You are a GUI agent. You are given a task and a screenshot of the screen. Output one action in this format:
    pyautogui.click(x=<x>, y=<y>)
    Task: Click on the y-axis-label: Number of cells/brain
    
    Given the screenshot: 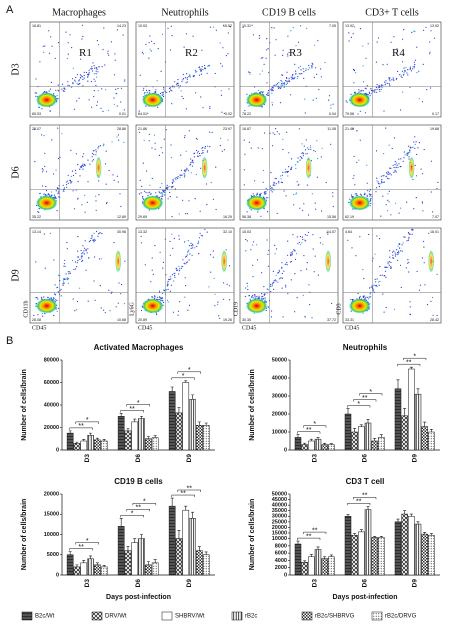 What is the action you would take?
    pyautogui.click(x=24, y=405)
    